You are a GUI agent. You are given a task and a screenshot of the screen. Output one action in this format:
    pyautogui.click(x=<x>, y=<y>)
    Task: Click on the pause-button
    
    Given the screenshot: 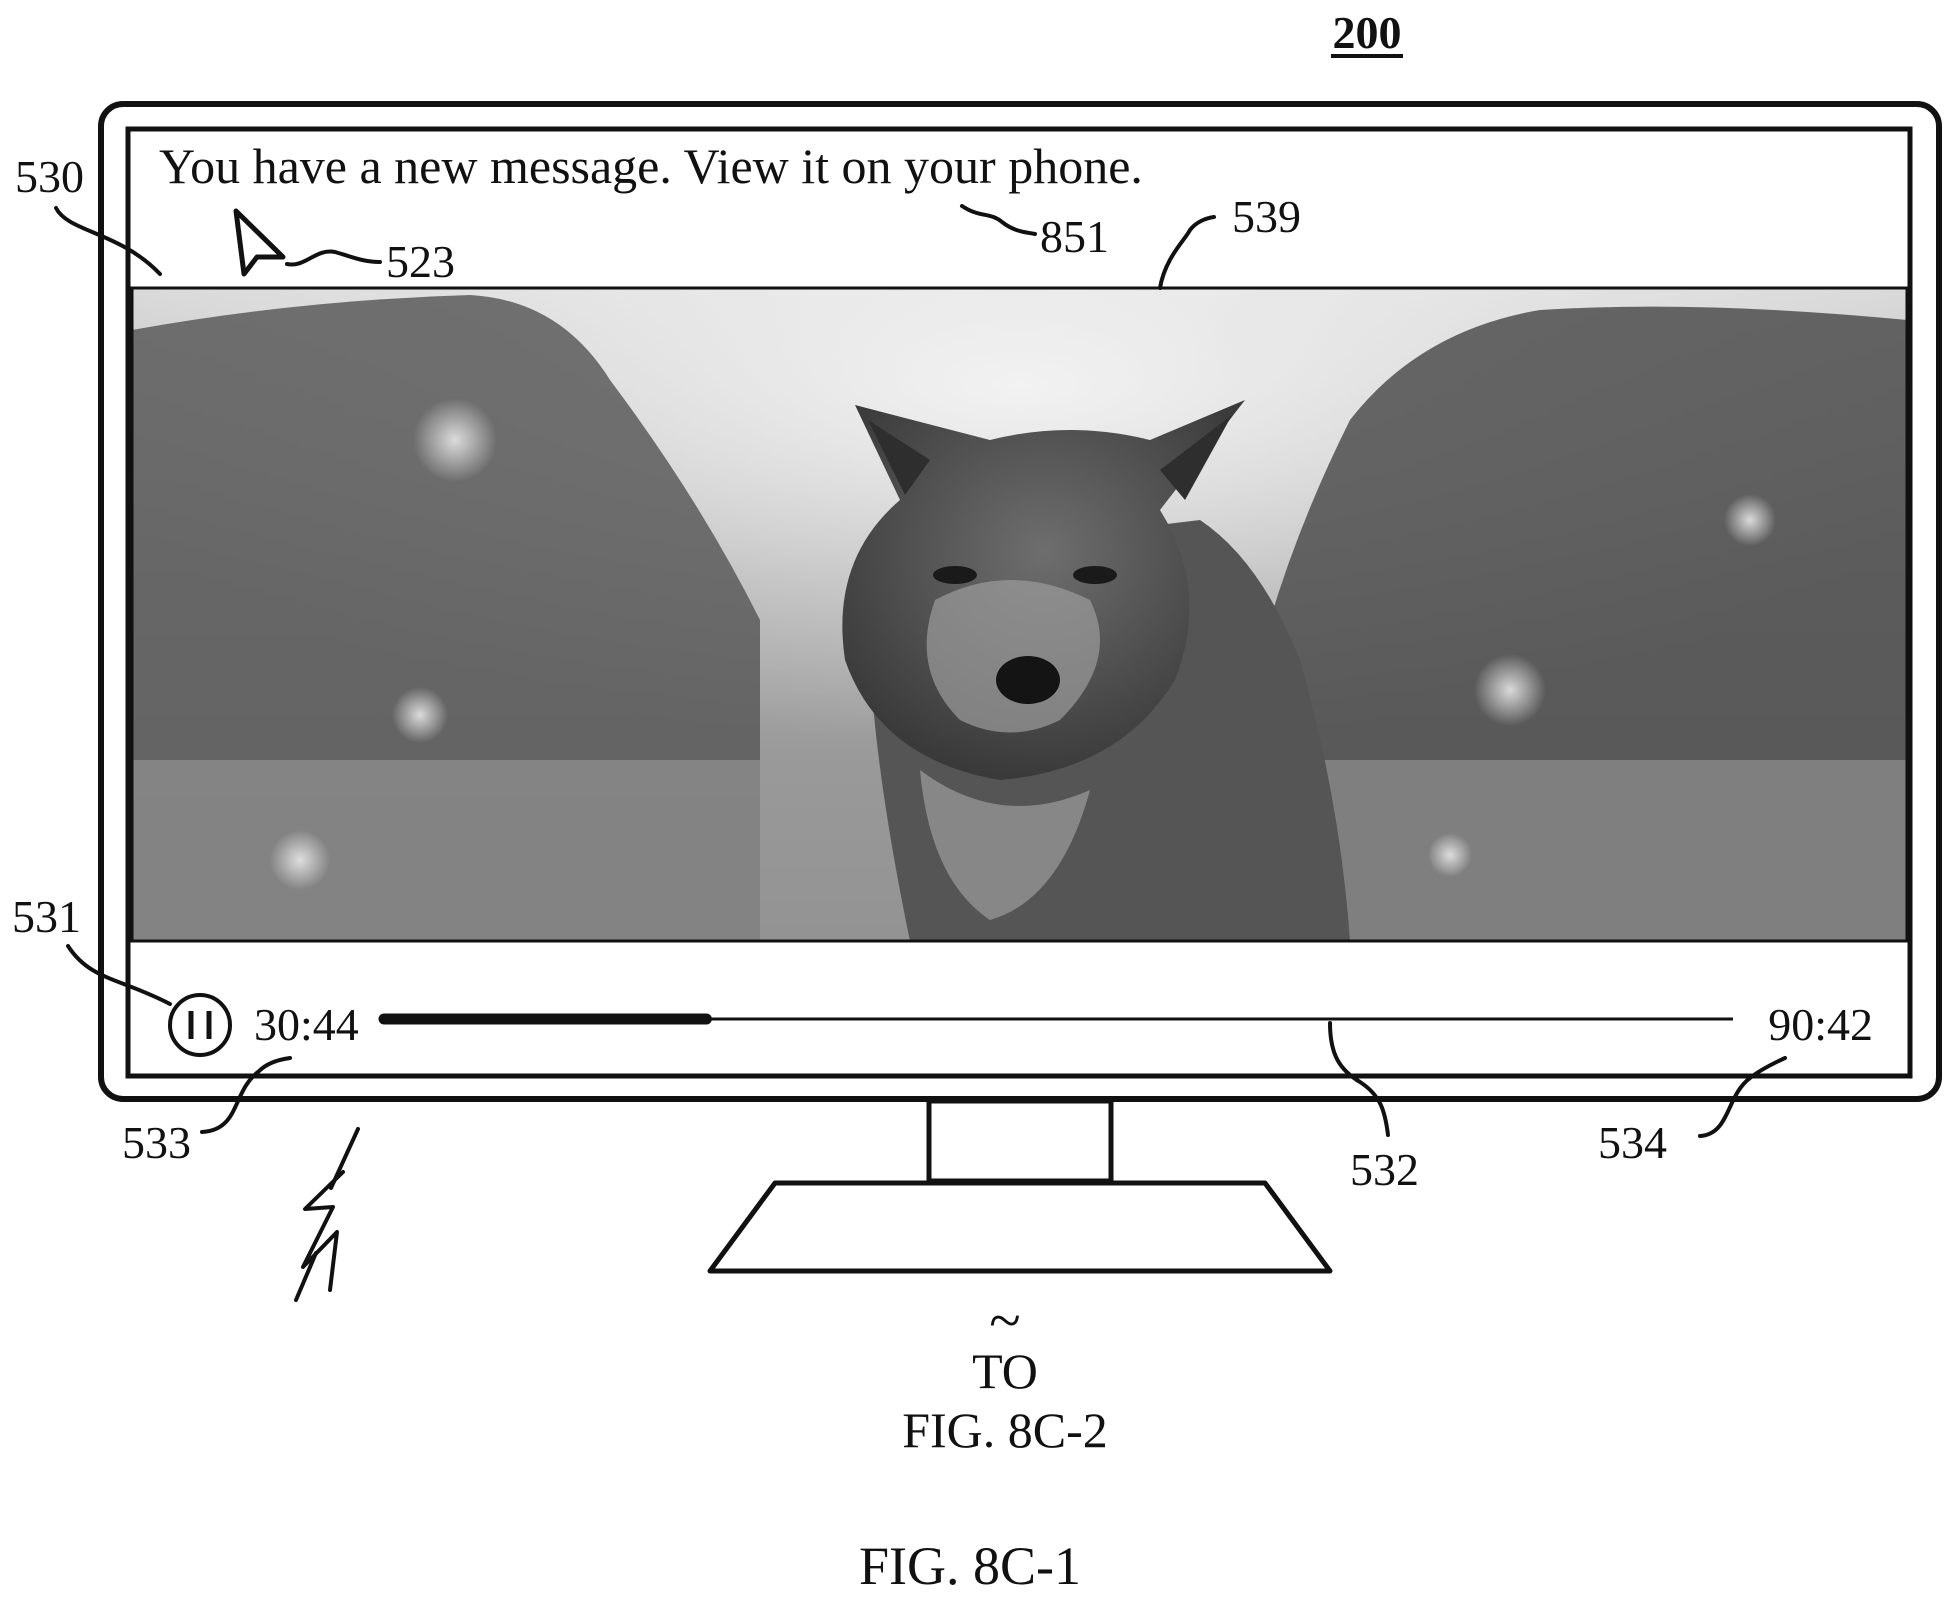 What is the action you would take?
    pyautogui.click(x=200, y=1025)
    